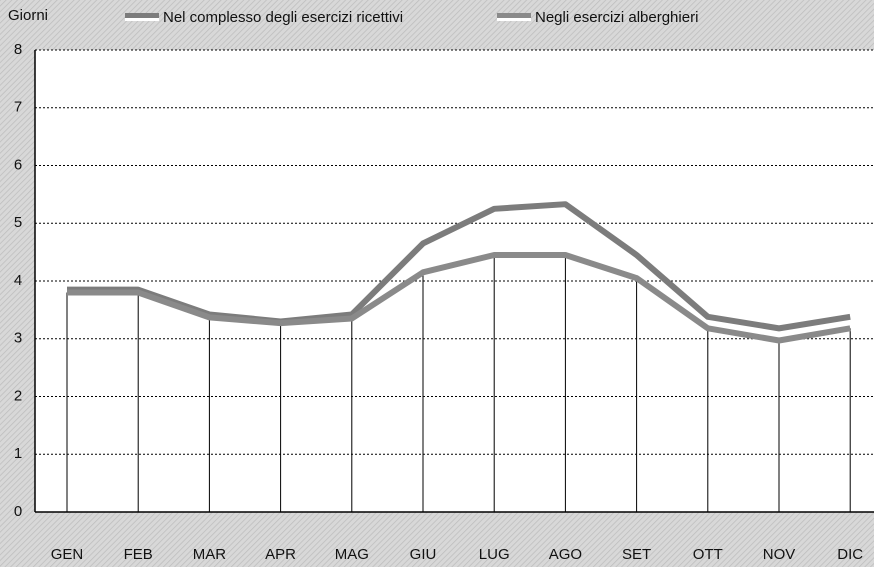  I want to click on y-tick-label: 5, so click(18, 222).